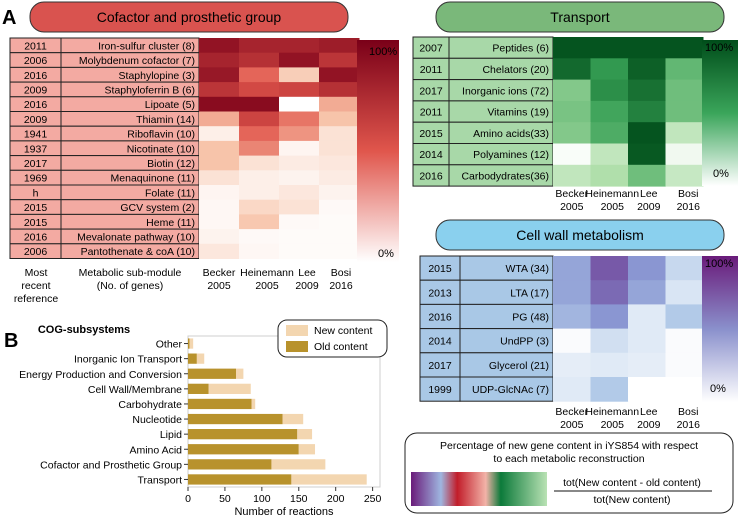 The width and height of the screenshot is (740, 517). Describe the element at coordinates (136, 237) in the screenshot. I see `module-label: Mevalonate pathway (10)` at that location.